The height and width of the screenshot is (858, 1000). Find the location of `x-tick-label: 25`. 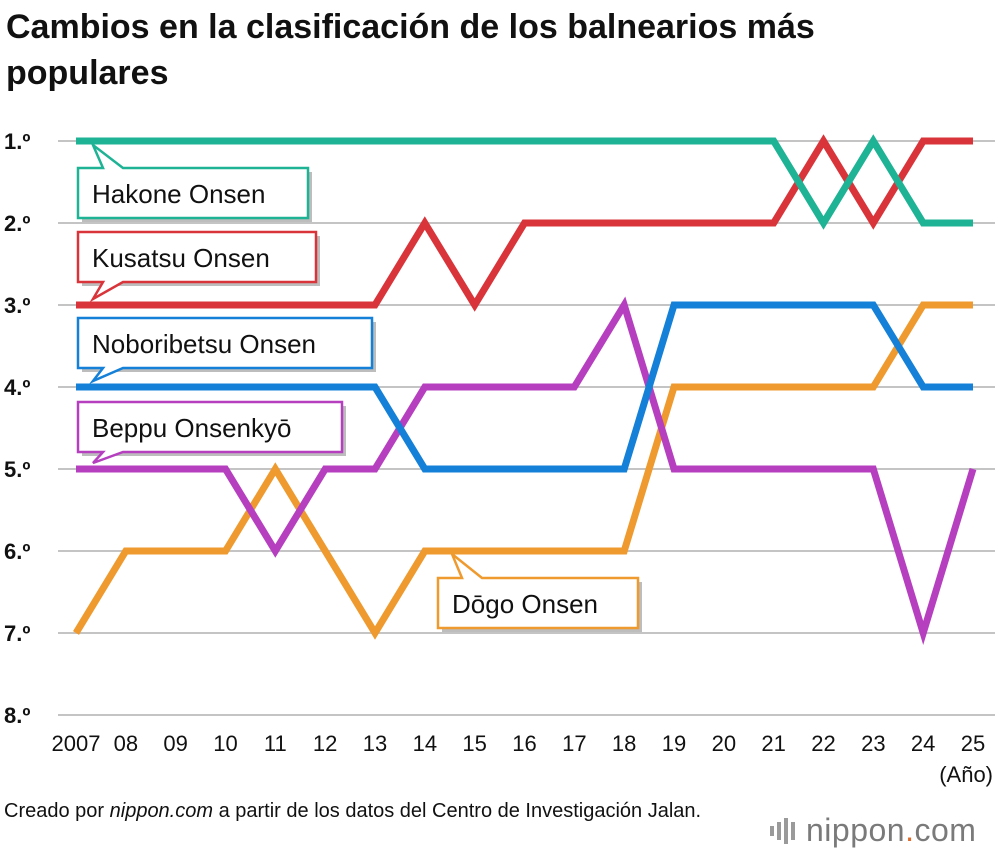

x-tick-label: 25 is located at coordinates (973, 743).